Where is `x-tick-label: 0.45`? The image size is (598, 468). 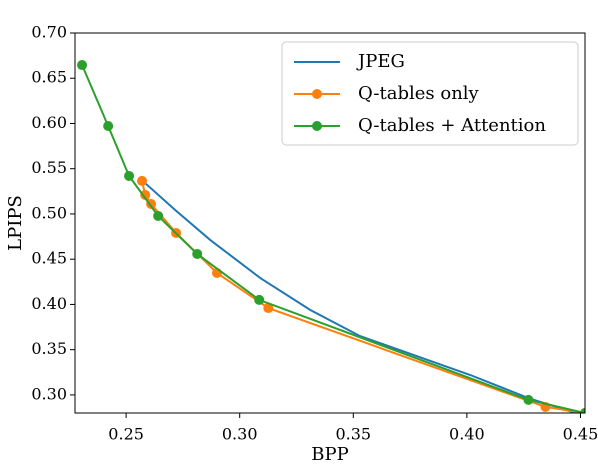 x-tick-label: 0.45 is located at coordinates (580, 434).